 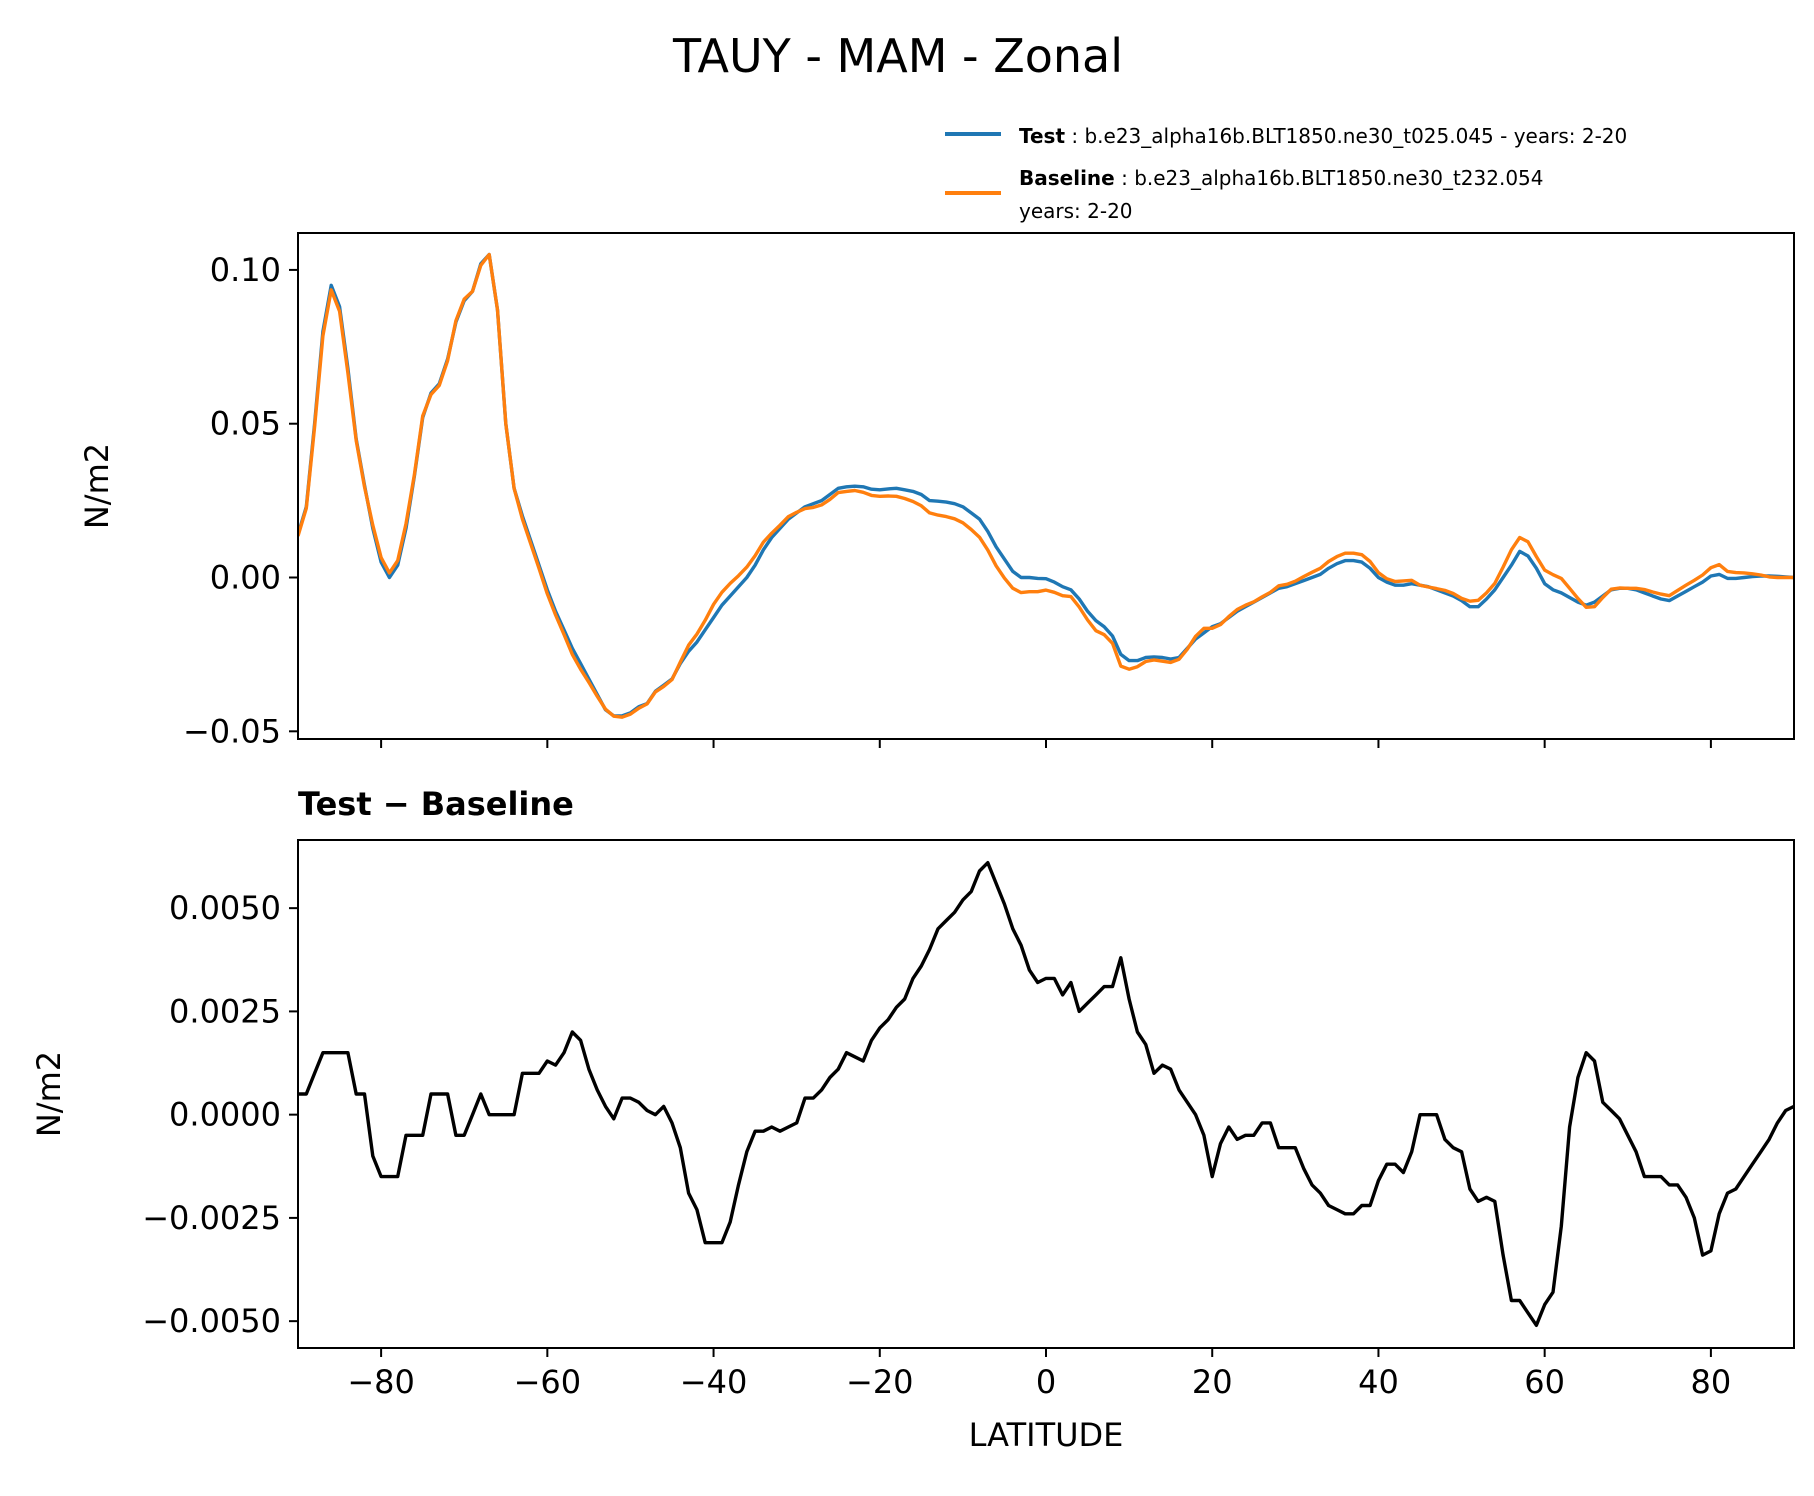 I want to click on x-tick-label: 80, so click(x=1711, y=1382).